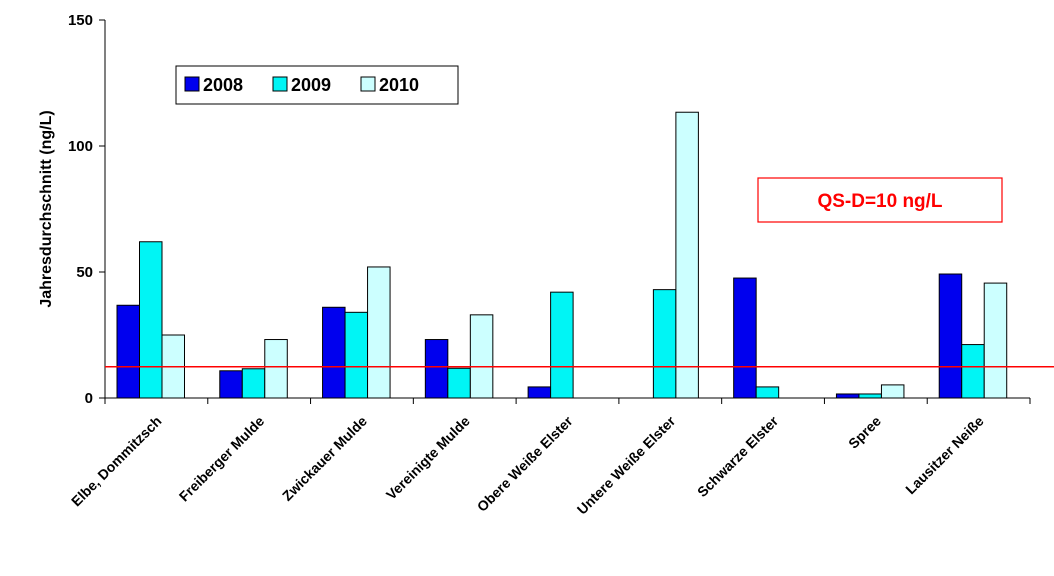  I want to click on reference-label: QS-D=10 ng/L, so click(879, 201).